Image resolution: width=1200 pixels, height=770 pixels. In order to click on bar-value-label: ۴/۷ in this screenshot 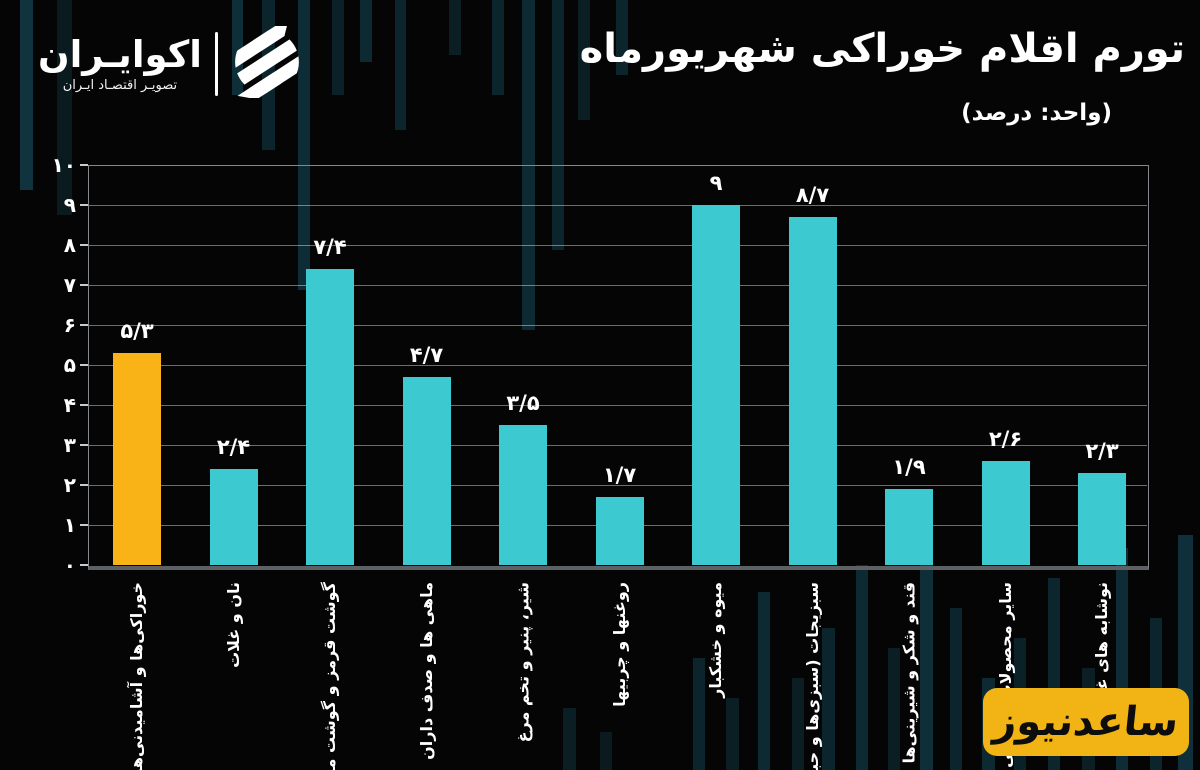, I will do `click(426, 355)`.